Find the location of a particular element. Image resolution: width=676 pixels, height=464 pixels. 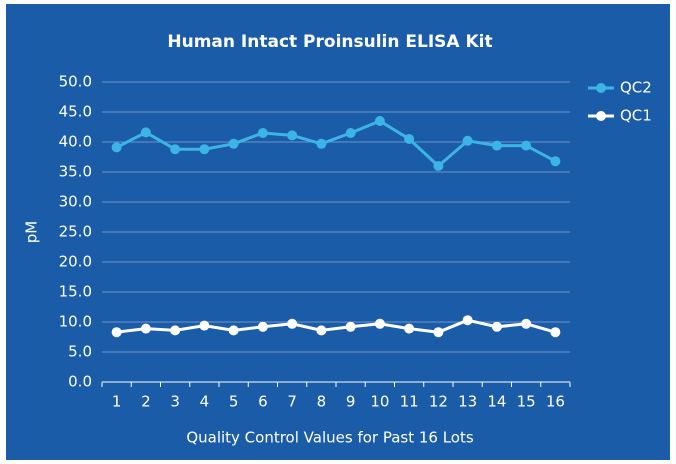

legend-label: QC2 is located at coordinates (636, 88).